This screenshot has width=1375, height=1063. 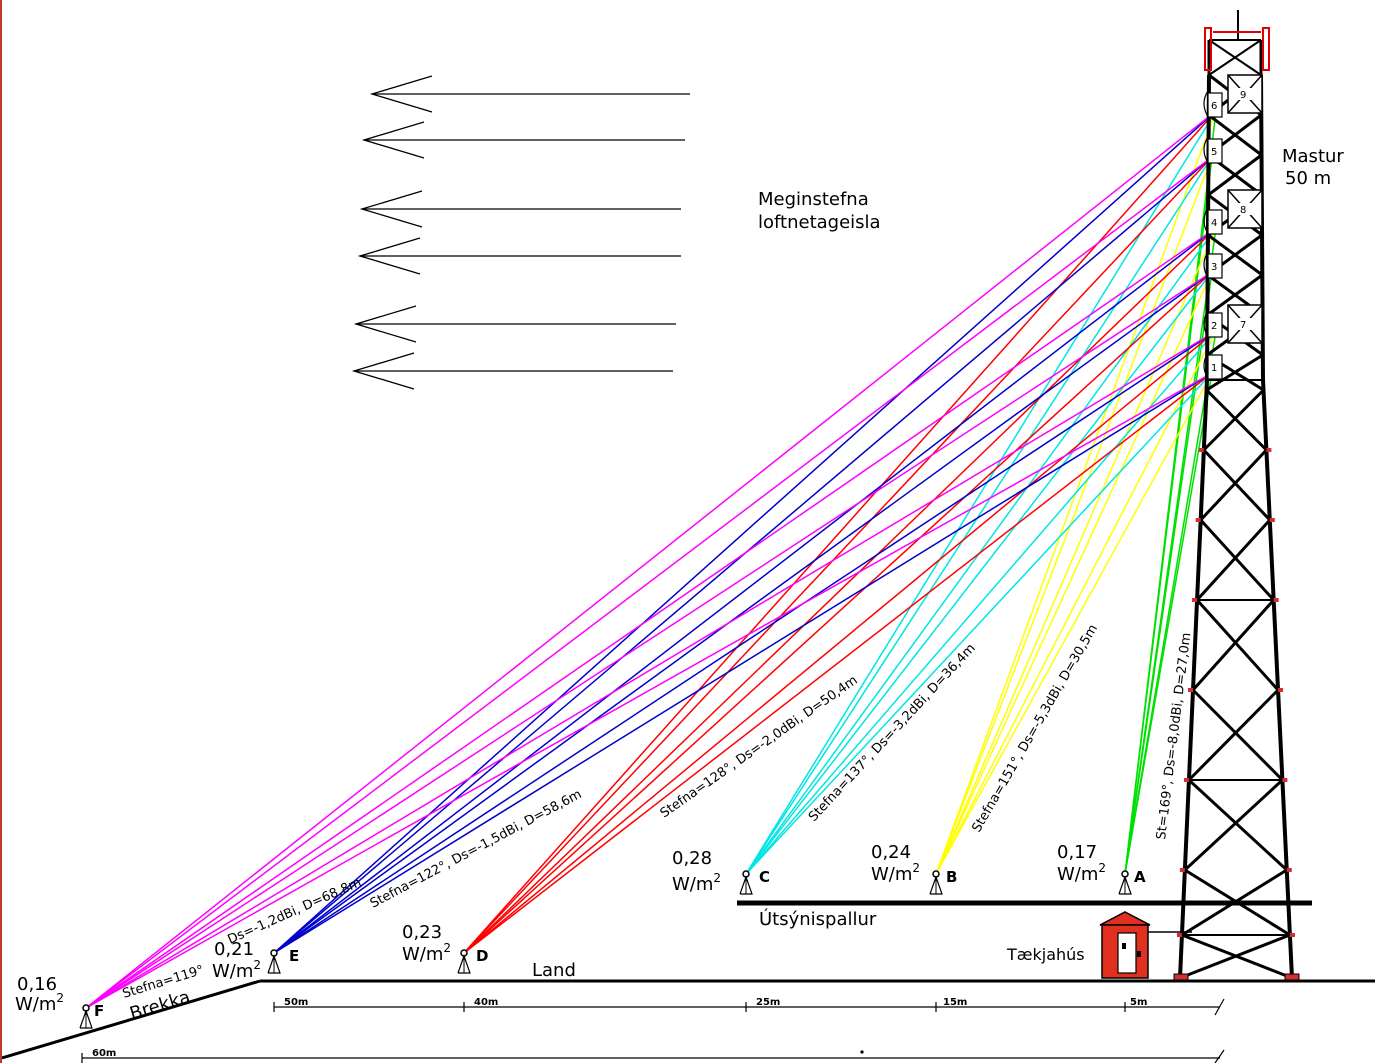 I want to click on dimension-lines, so click(x=653, y=1030).